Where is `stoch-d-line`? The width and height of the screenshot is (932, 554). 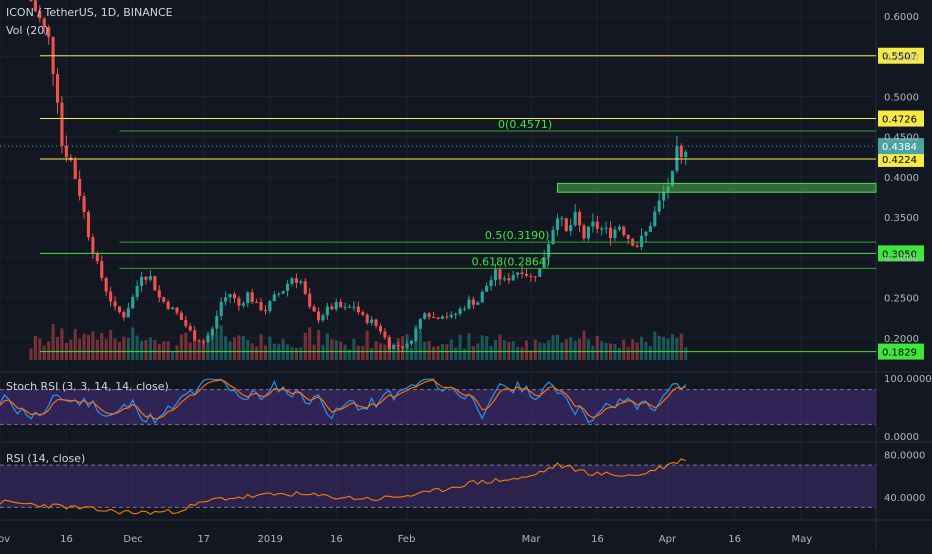 stoch-d-line is located at coordinates (343, 399).